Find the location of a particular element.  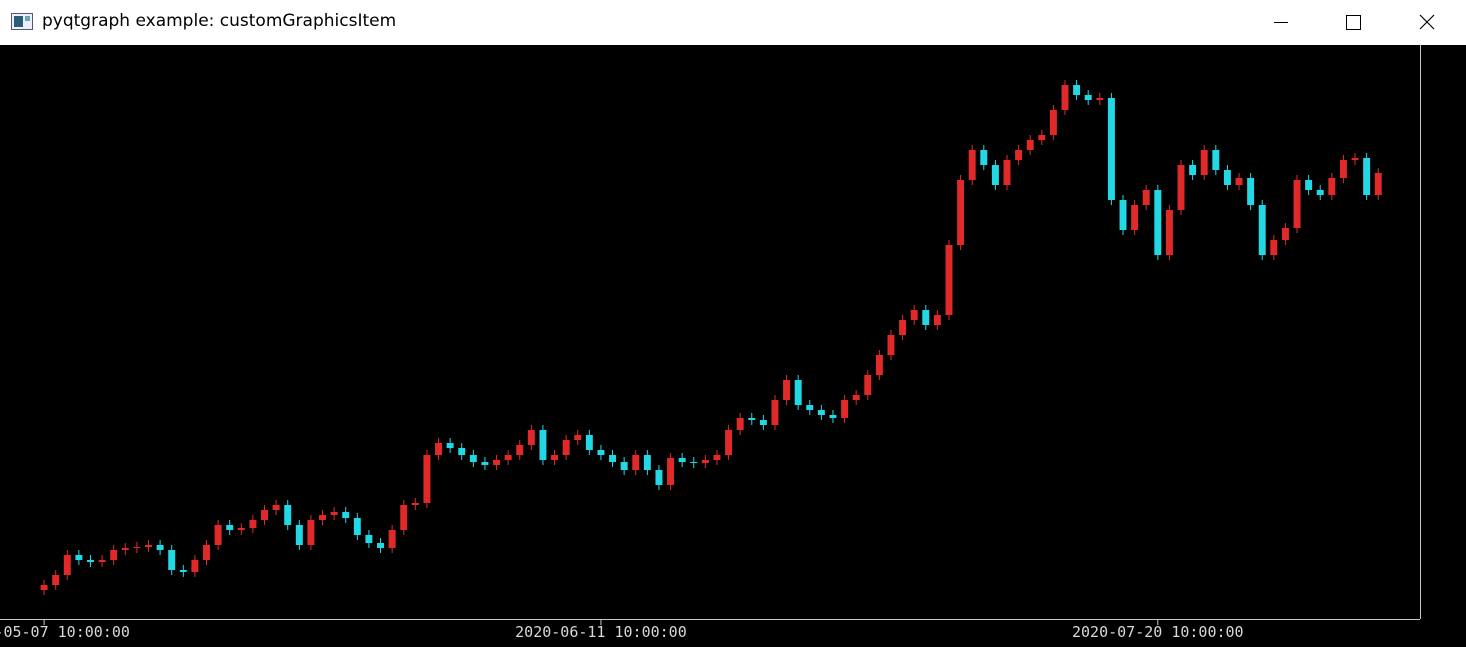

app-icon is located at coordinates (22, 21).